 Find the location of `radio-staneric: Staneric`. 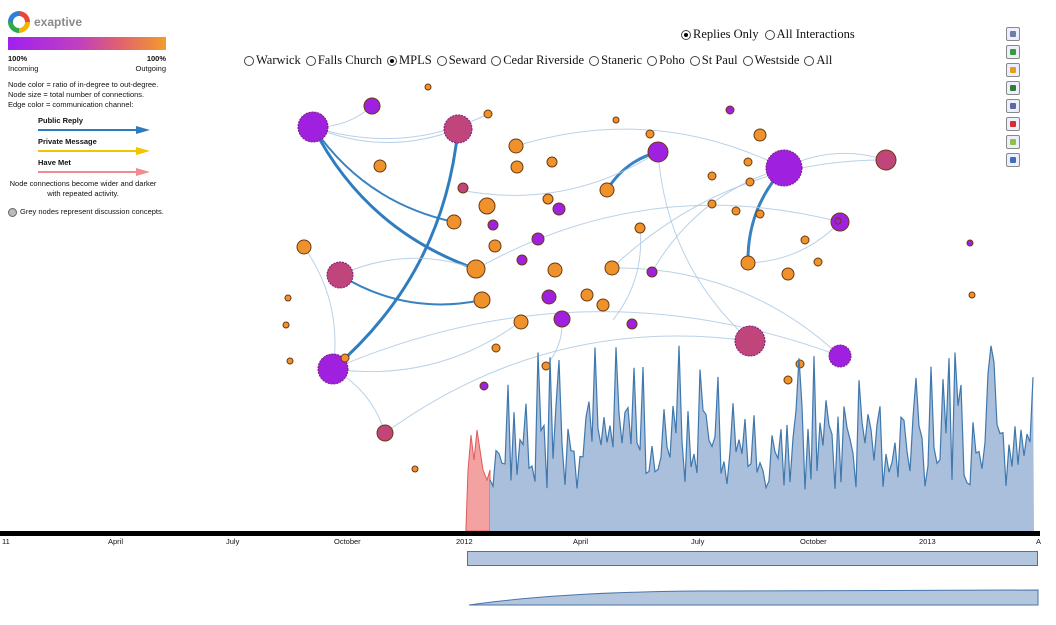

radio-staneric: Staneric is located at coordinates (615, 60).